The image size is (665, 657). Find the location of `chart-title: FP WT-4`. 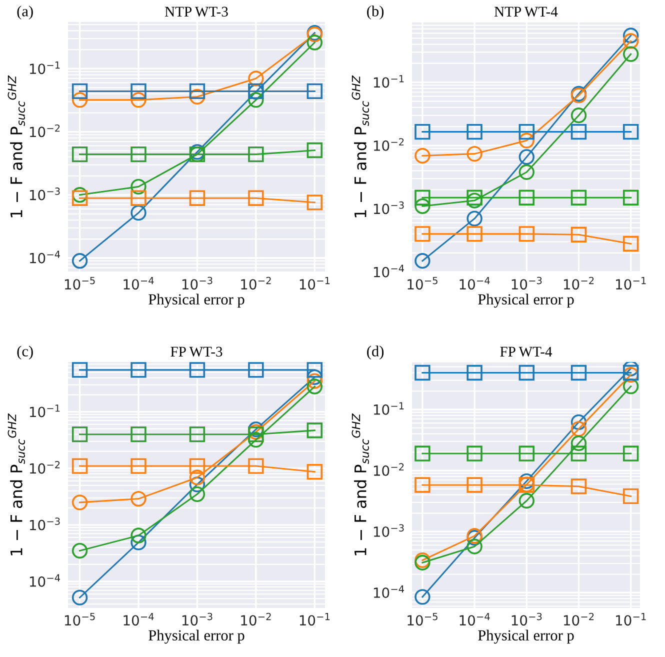

chart-title: FP WT-4 is located at coordinates (526, 351).